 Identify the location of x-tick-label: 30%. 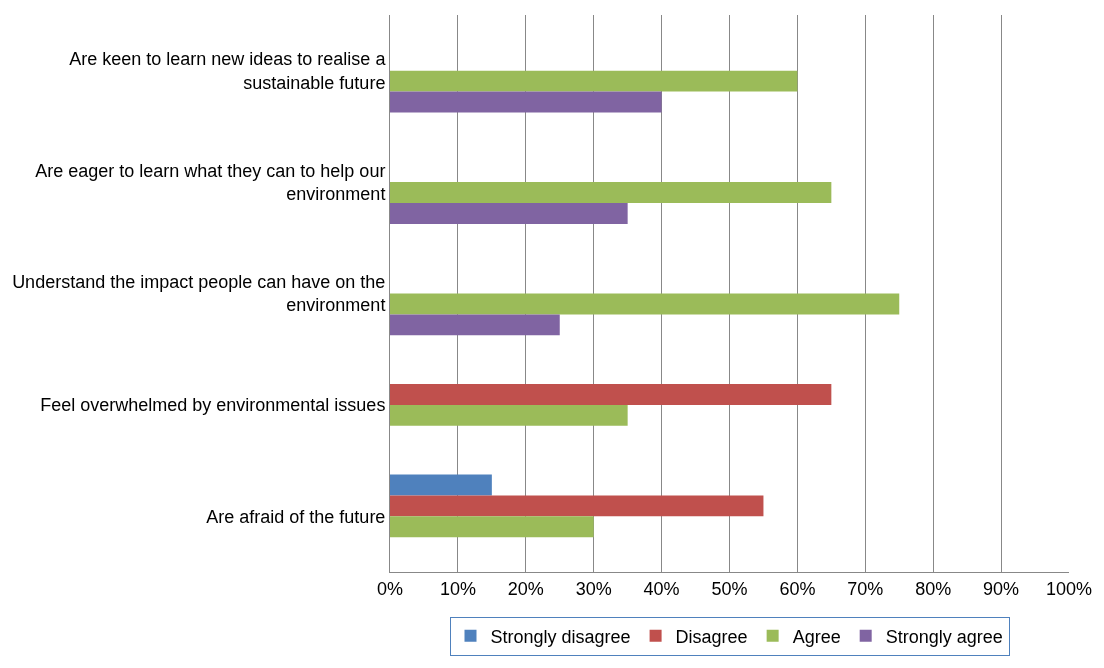
(593, 588).